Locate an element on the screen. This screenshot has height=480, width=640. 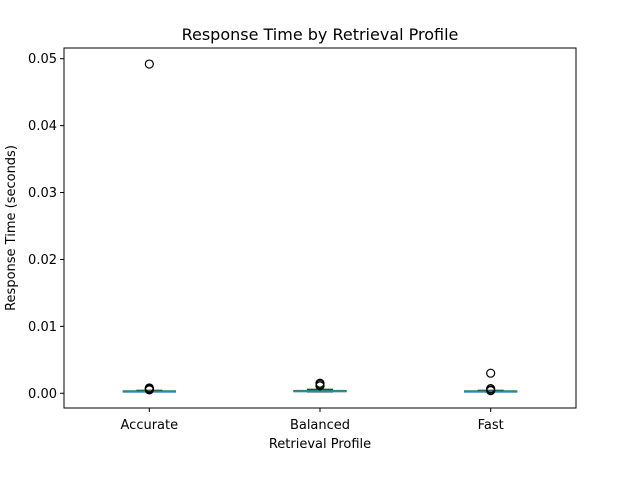
x-tick-label: Accurate is located at coordinates (150, 425).